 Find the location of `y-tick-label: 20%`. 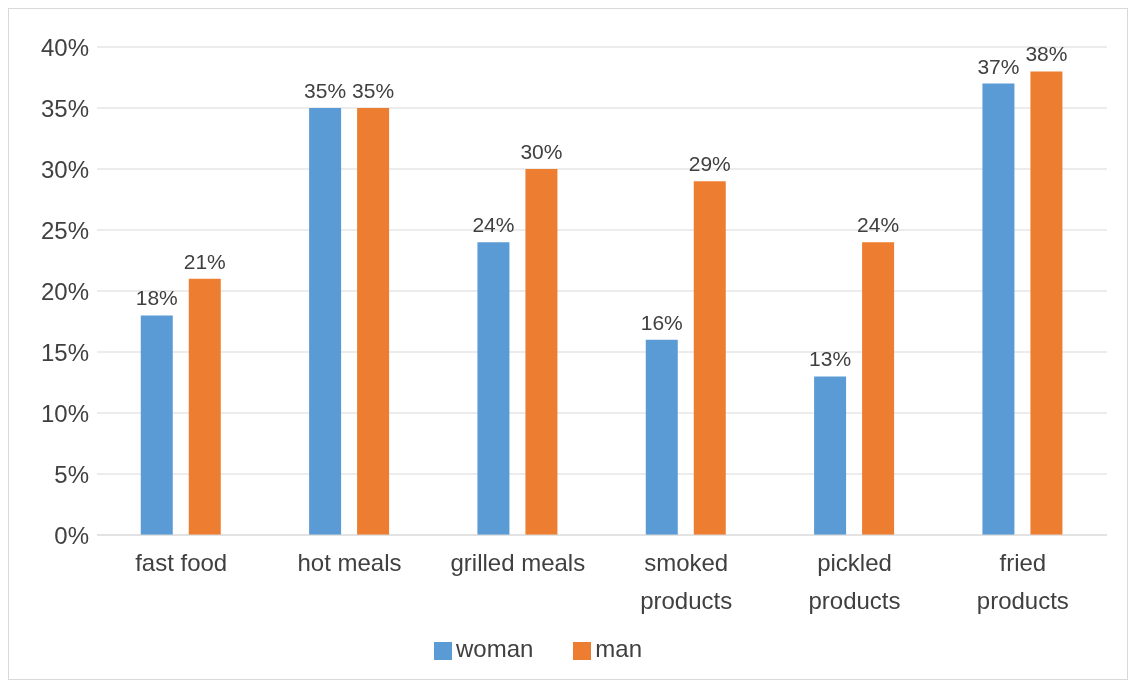

y-tick-label: 20% is located at coordinates (64, 291).